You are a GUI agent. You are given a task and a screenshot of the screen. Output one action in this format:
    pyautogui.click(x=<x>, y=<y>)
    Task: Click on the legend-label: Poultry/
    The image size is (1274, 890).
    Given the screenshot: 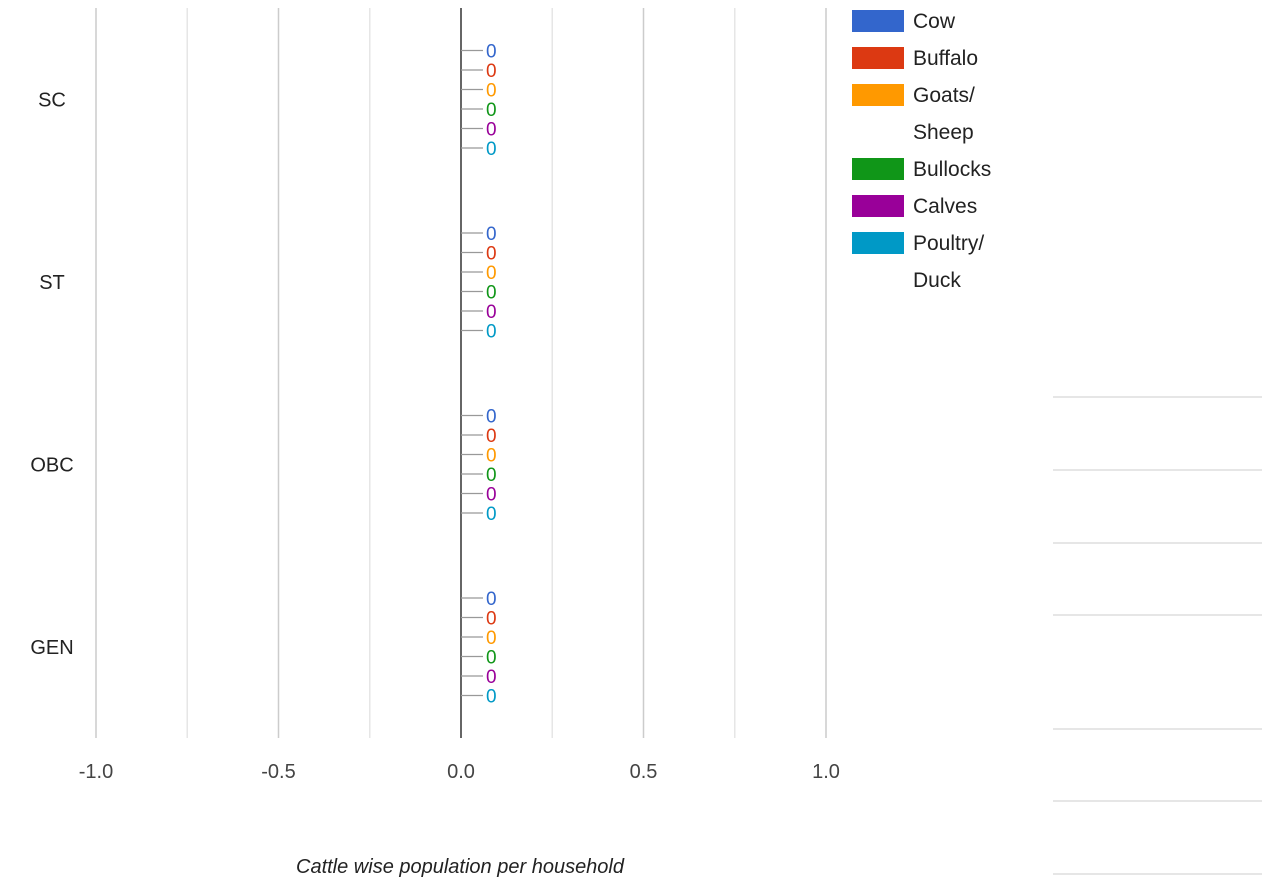 What is the action you would take?
    pyautogui.click(x=948, y=243)
    